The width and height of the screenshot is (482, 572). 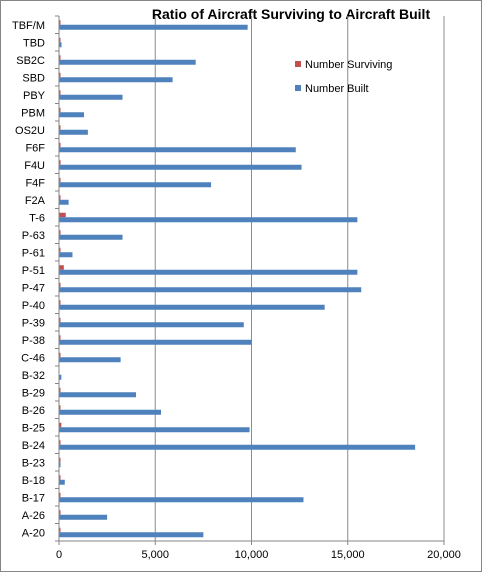 I want to click on y-tick-label: OS2U, so click(x=30, y=131).